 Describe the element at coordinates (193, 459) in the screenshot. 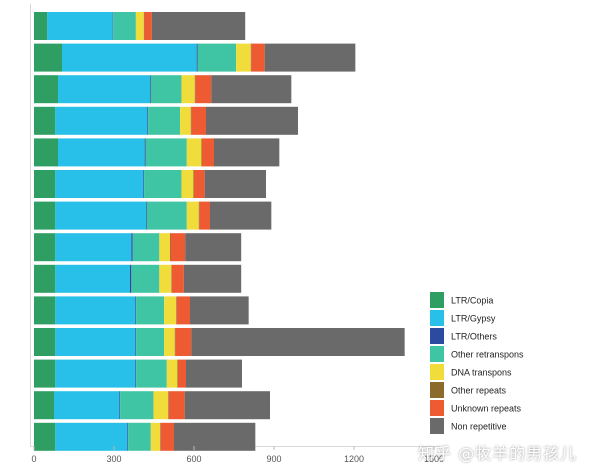

I see `x-tick-label: 600` at that location.